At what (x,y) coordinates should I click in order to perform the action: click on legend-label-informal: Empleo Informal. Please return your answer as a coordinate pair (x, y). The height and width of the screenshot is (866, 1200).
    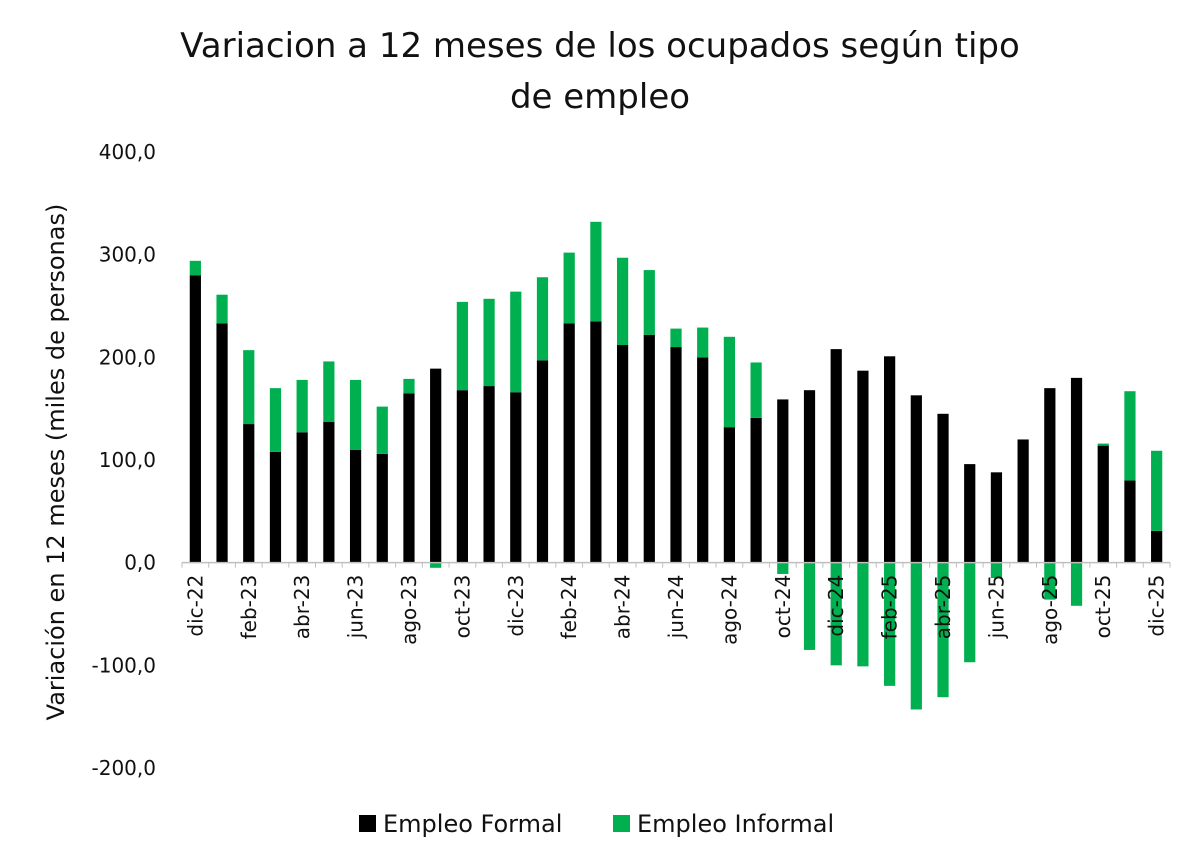
    Looking at the image, I should click on (735, 824).